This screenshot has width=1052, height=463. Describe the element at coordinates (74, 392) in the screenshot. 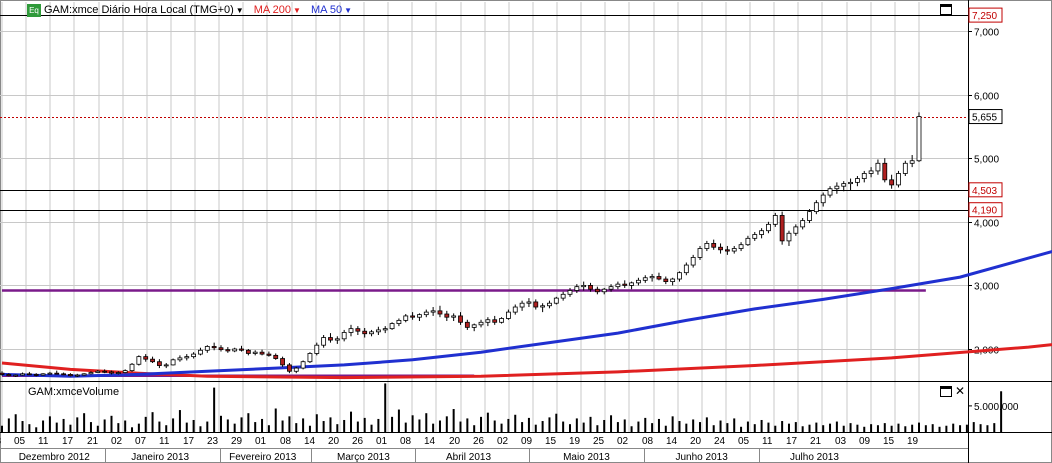

I see `volume-panel-label: GAM:xmceVolume` at that location.